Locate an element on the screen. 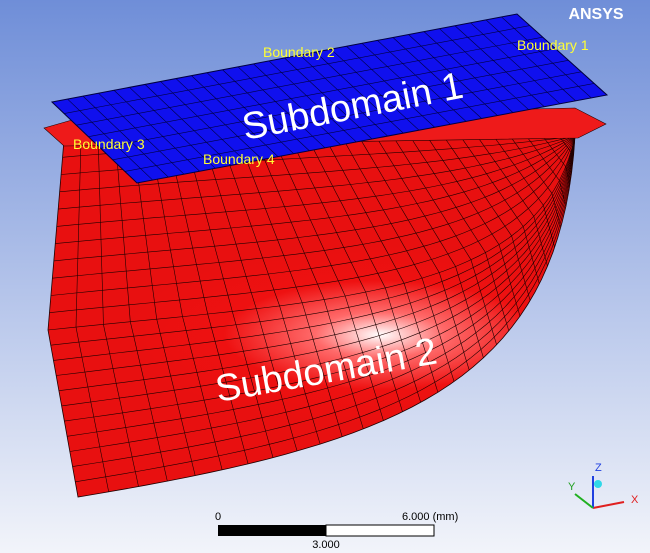 The height and width of the screenshot is (553, 650). triad-sphere is located at coordinates (598, 484).